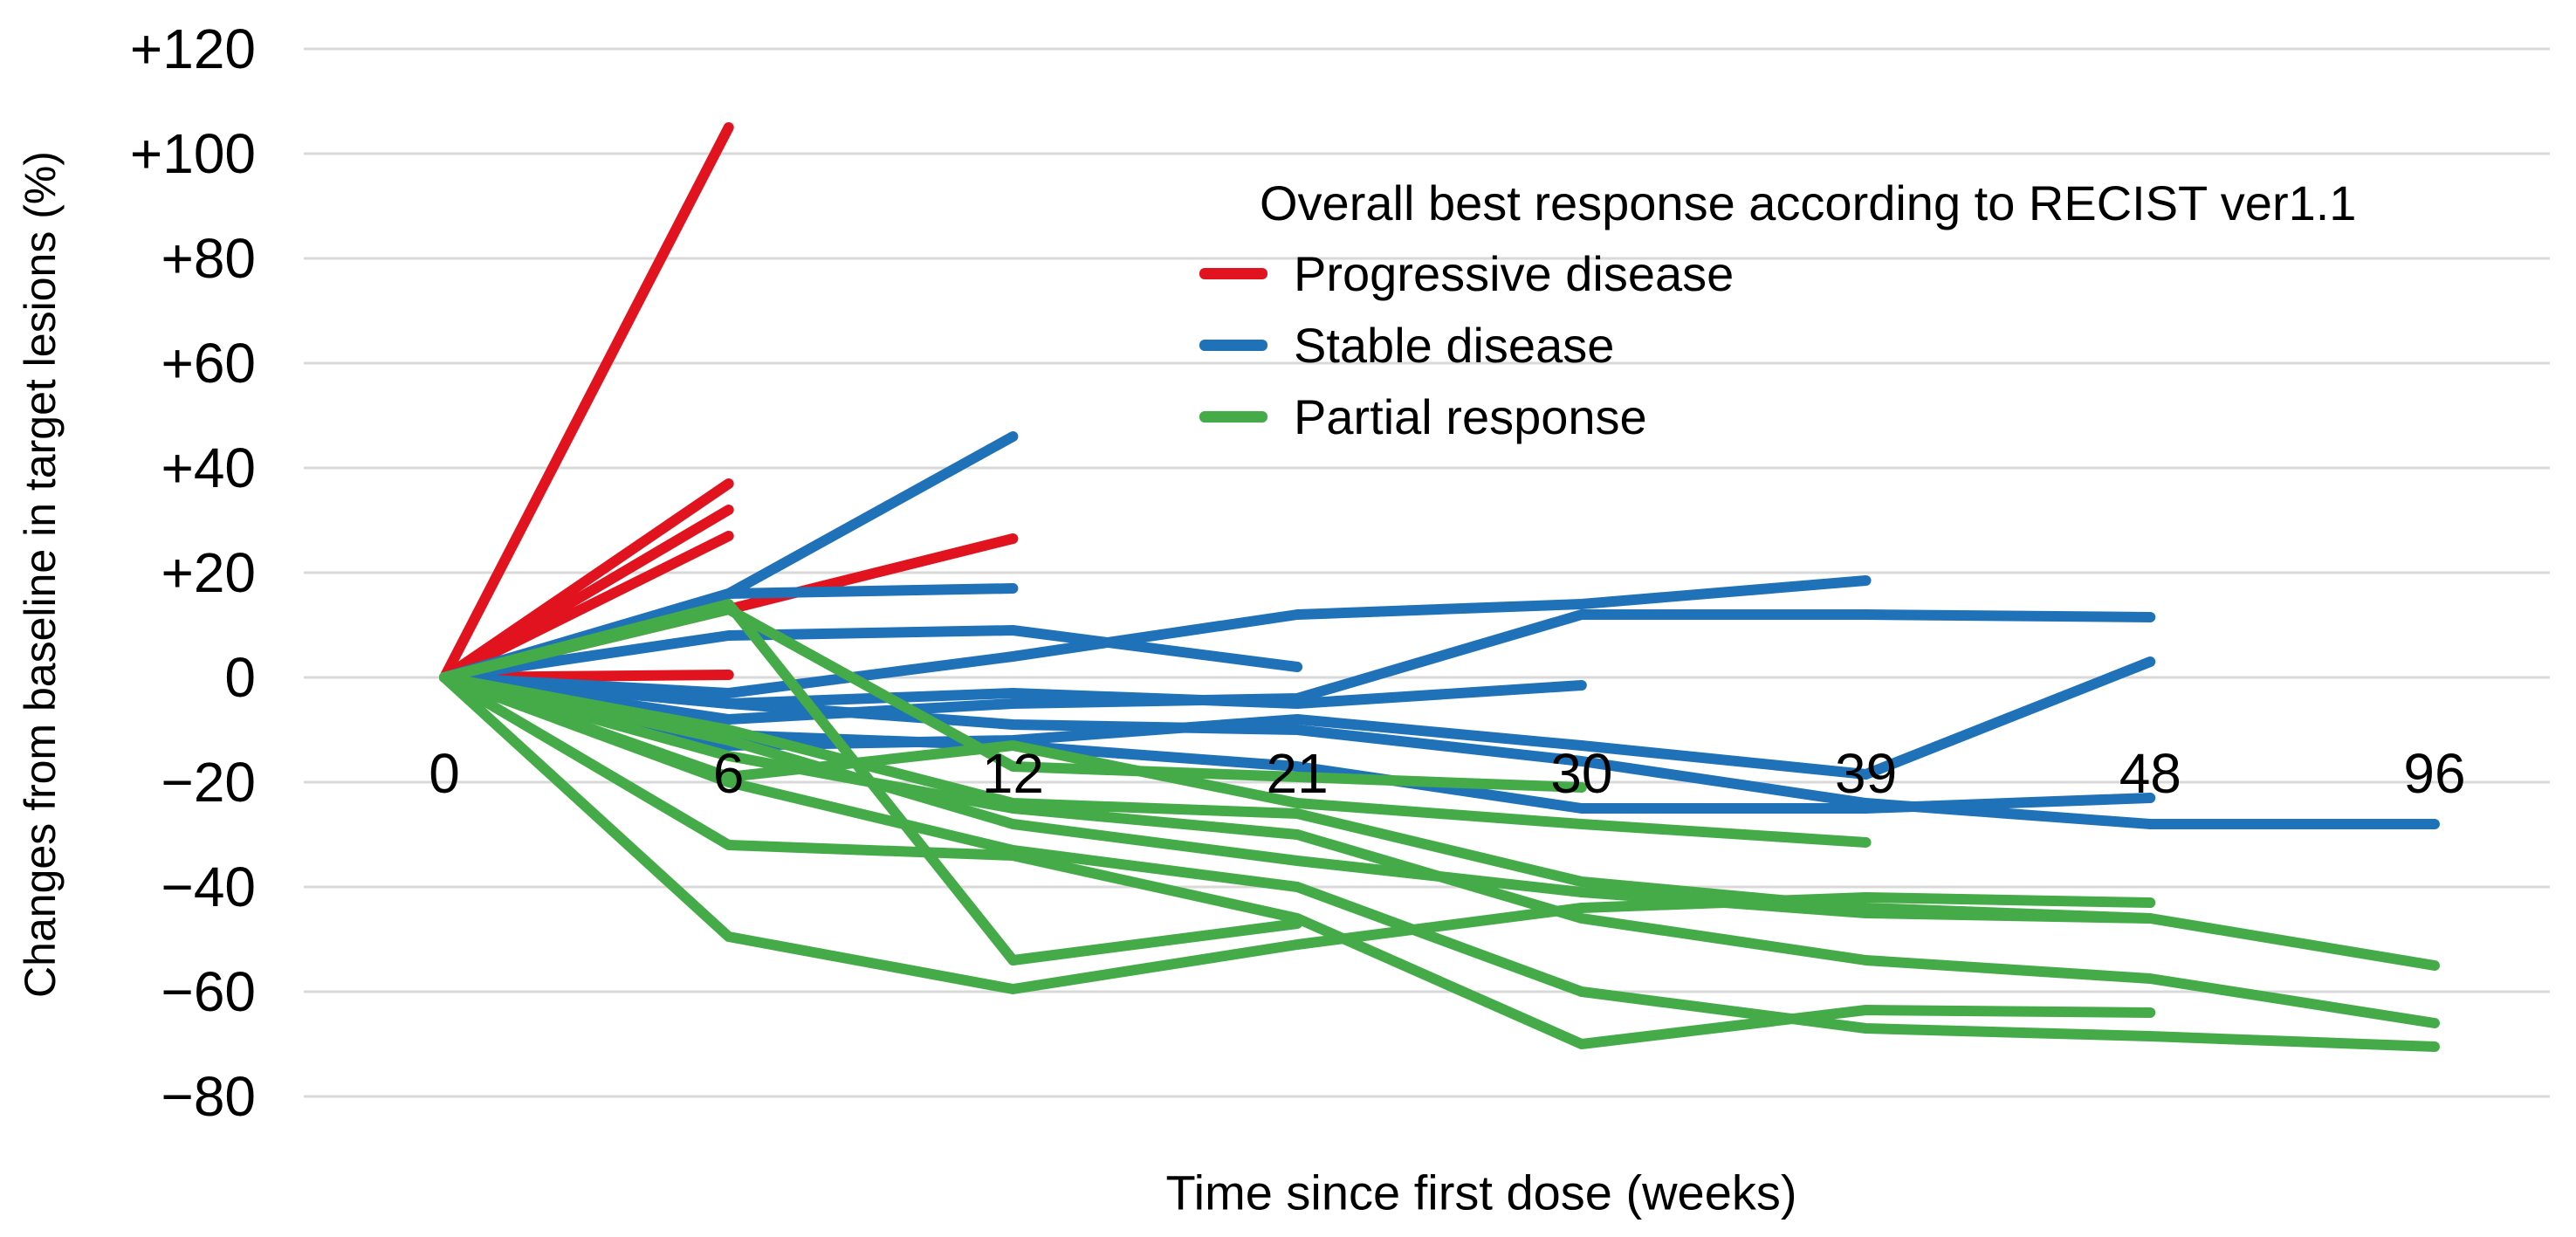 The width and height of the screenshot is (2576, 1237). I want to click on y-tick-label: −20, so click(208, 783).